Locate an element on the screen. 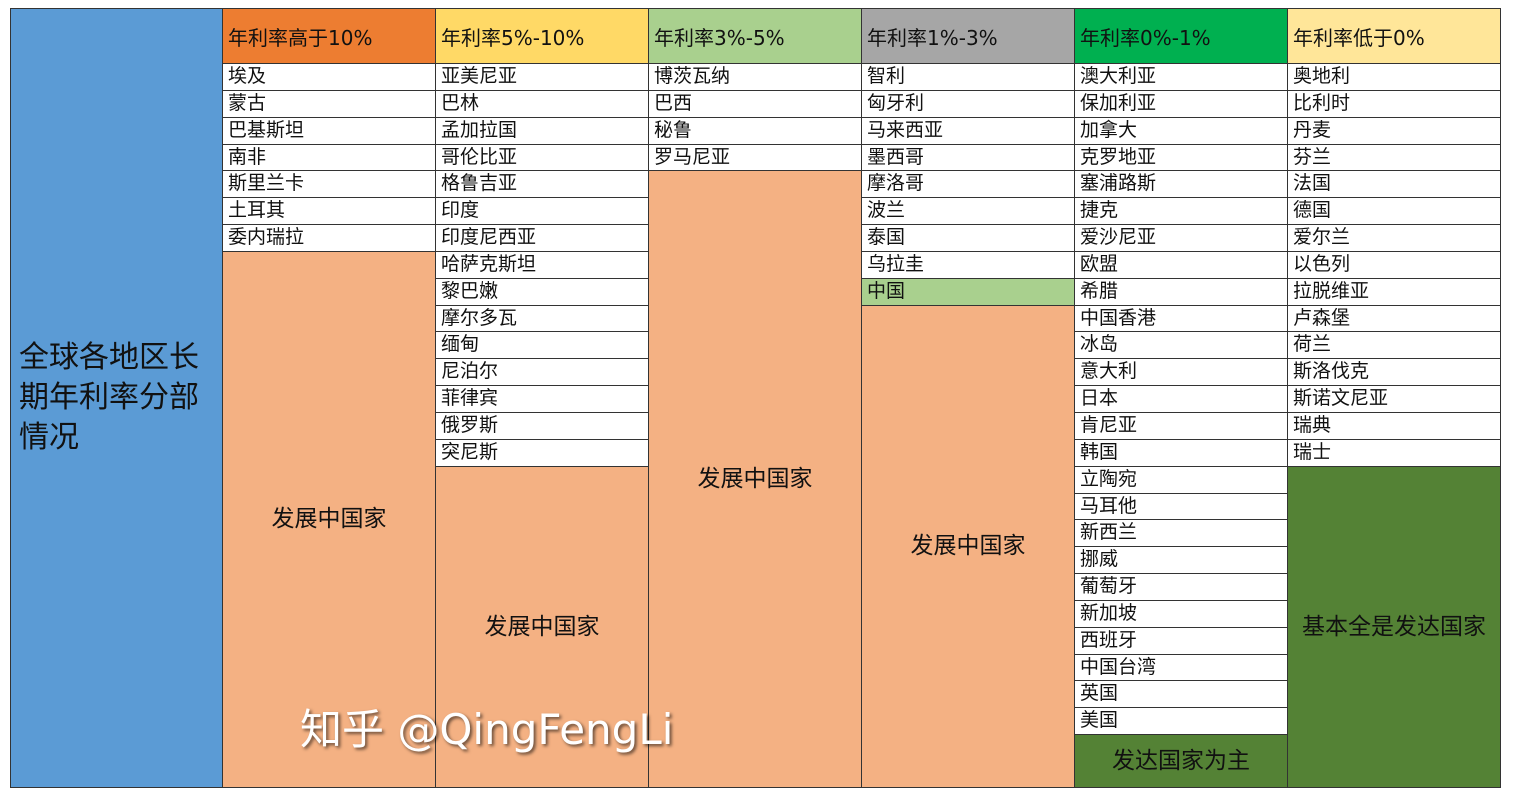  country-cell: 尼泊尔 is located at coordinates (542, 373).